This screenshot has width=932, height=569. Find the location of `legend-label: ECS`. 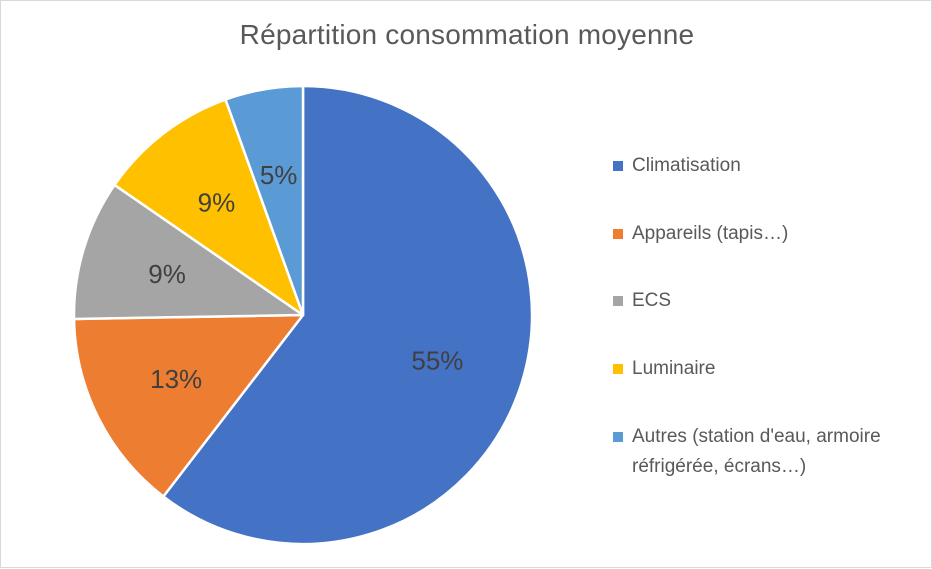

legend-label: ECS is located at coordinates (652, 300).